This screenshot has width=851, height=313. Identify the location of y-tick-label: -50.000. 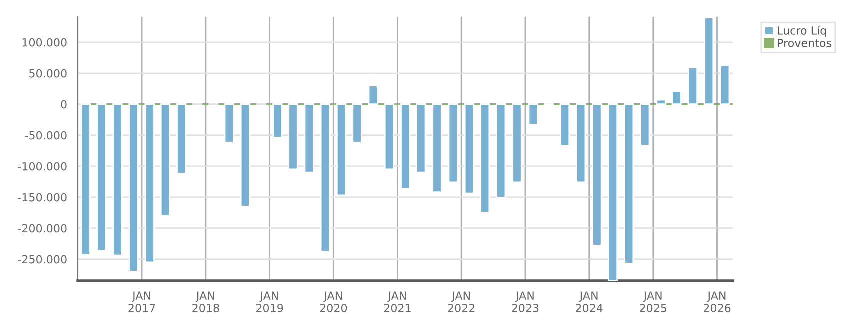
(46, 135).